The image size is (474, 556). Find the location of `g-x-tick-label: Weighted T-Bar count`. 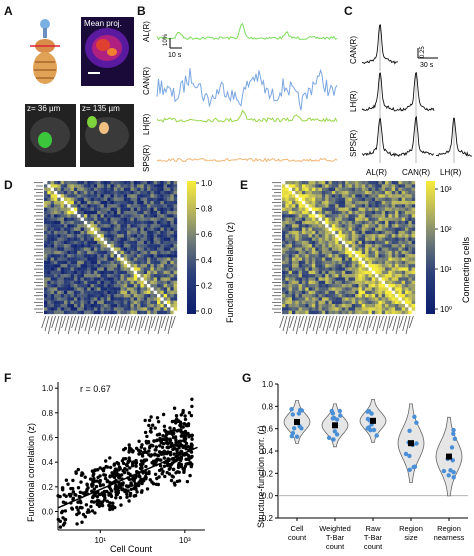

g-x-tick-label: Weighted T-Bar count is located at coordinates (335, 537).